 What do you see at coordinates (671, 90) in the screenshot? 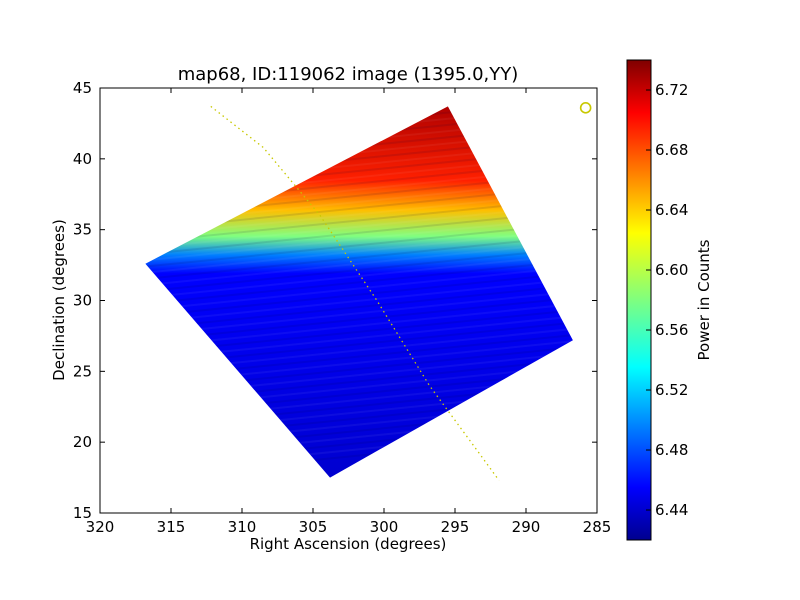
I see `colorbar-tick-label: 6.72` at bounding box center [671, 90].